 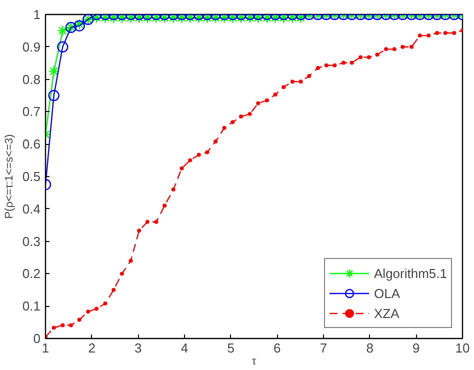 I want to click on y-tick-label: 0.7, so click(x=31, y=112).